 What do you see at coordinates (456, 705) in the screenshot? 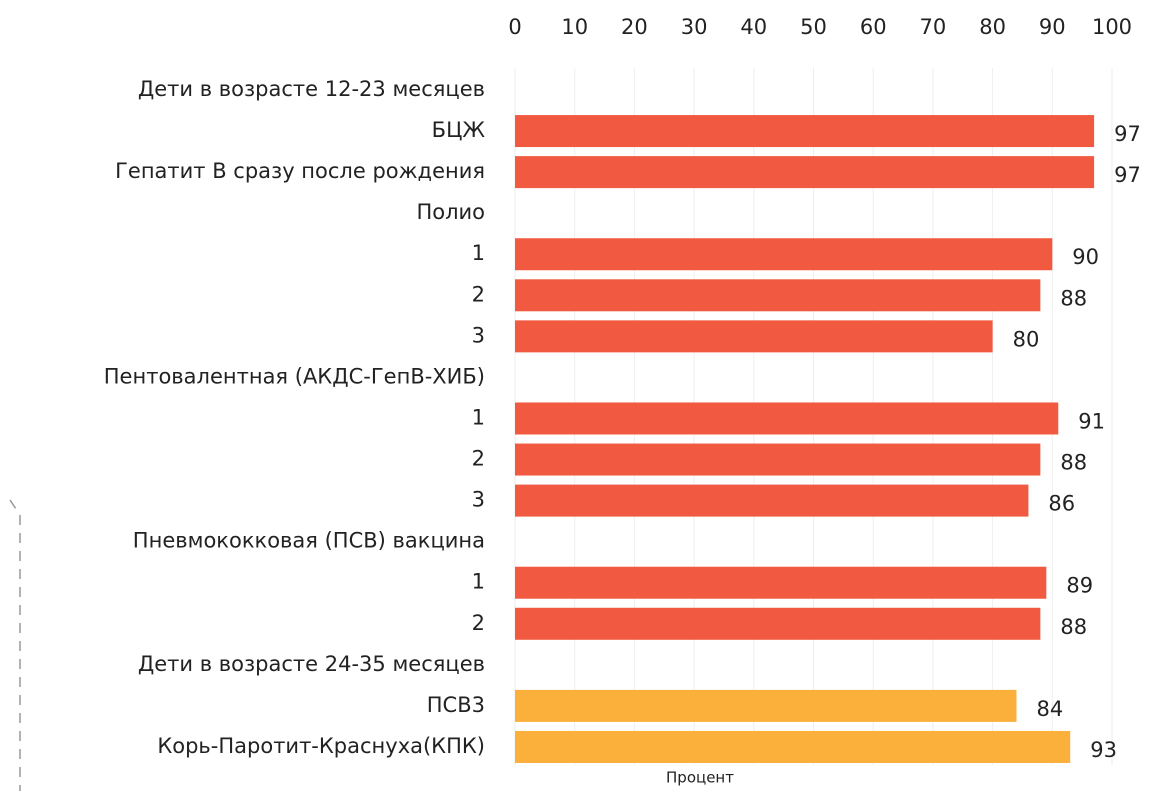
I see `y-tick-label: ПСВ3` at bounding box center [456, 705].